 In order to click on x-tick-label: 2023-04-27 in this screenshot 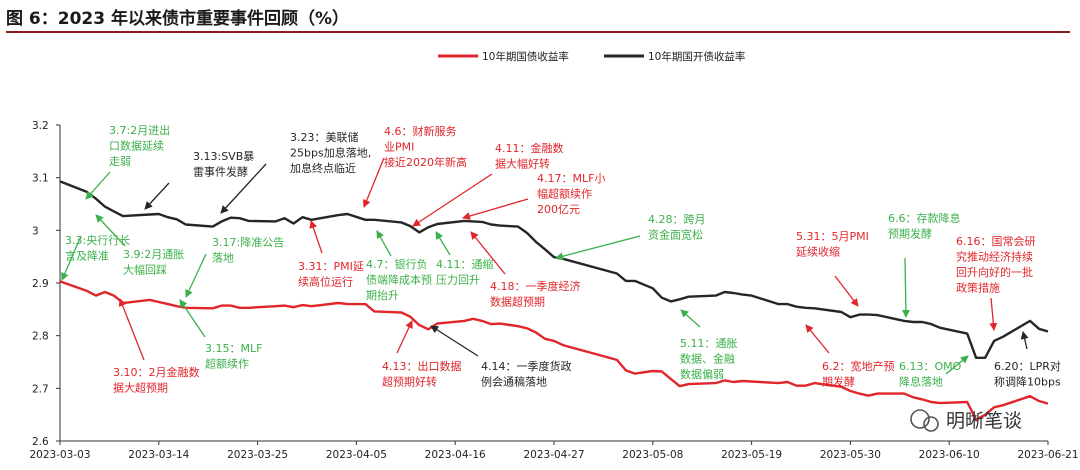, I will do `click(553, 455)`.